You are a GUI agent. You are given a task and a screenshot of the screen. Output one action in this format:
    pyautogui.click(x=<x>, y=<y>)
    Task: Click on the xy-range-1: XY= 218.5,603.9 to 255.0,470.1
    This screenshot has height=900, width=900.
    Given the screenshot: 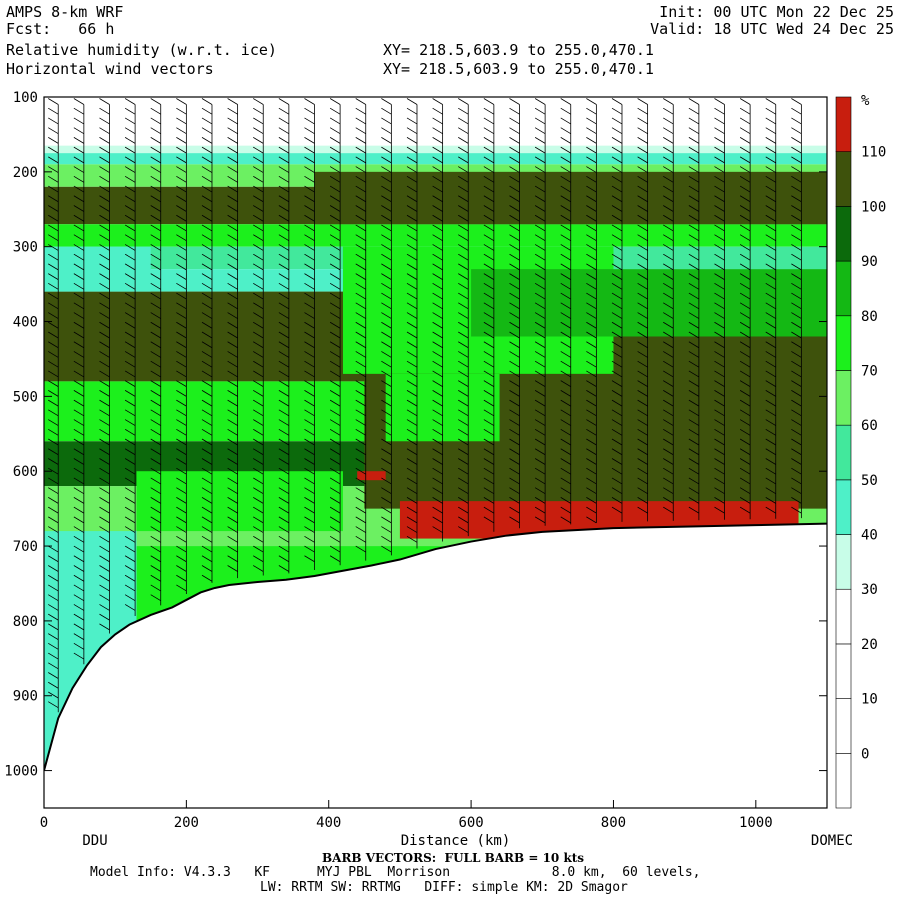 What is the action you would take?
    pyautogui.click(x=518, y=50)
    